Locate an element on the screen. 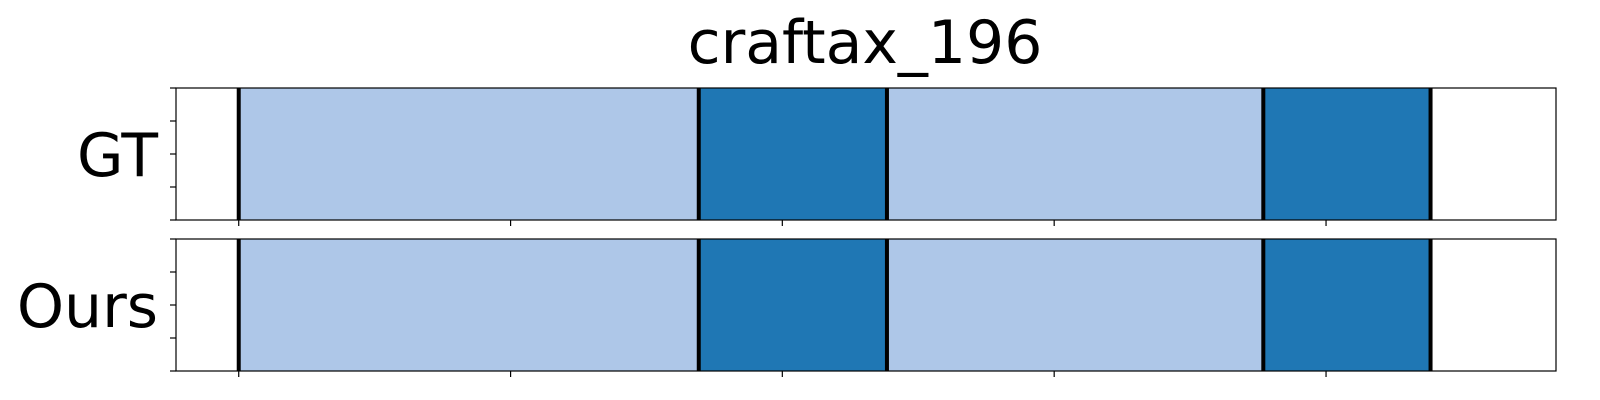 Image resolution: width=1600 pixels, height=400 pixels. row-label-gt: GT is located at coordinates (117, 156).